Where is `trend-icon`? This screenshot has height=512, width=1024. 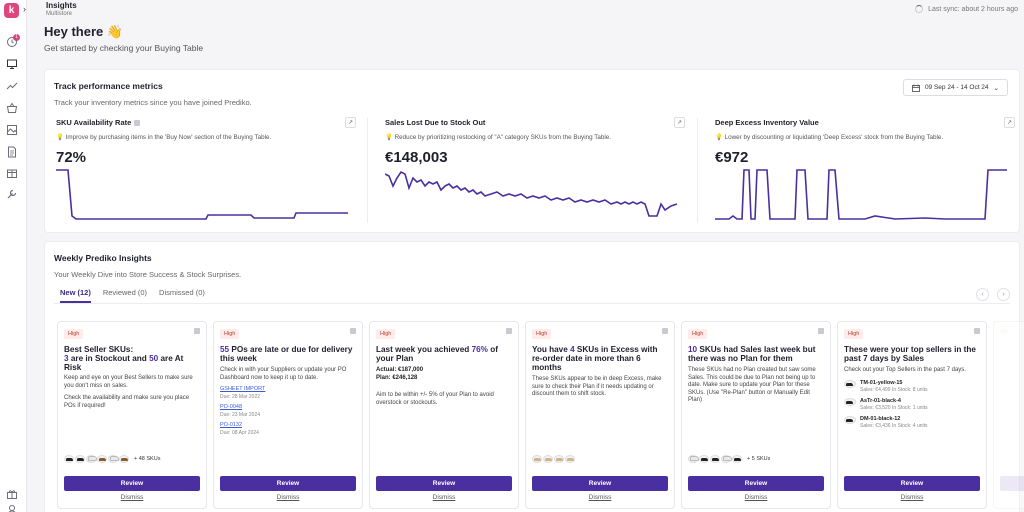
trend-icon is located at coordinates (12, 86).